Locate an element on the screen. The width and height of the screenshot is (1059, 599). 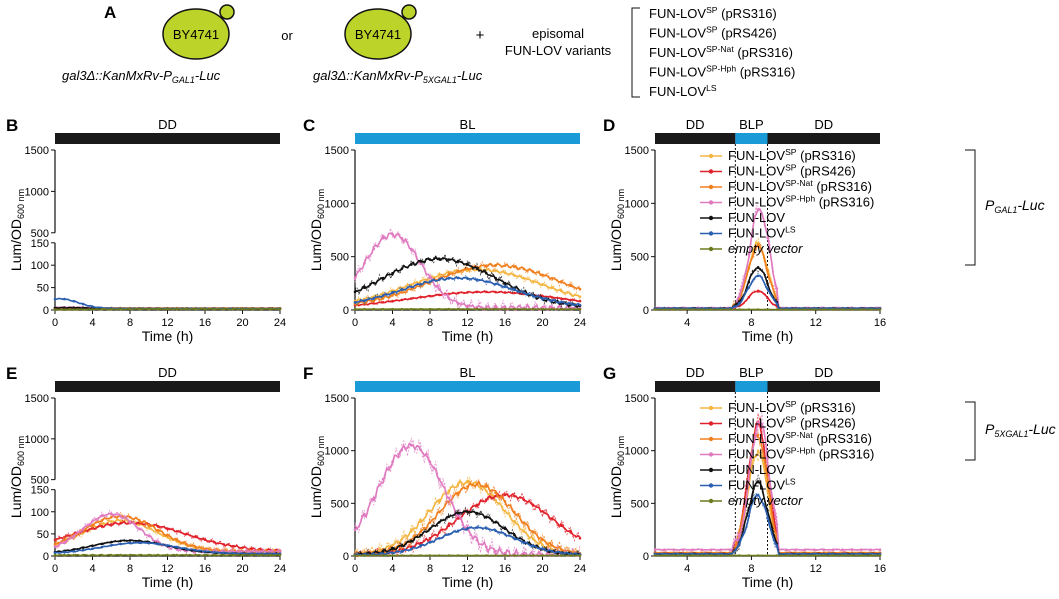
x-axis-label: Time (h) is located at coordinates (768, 336).